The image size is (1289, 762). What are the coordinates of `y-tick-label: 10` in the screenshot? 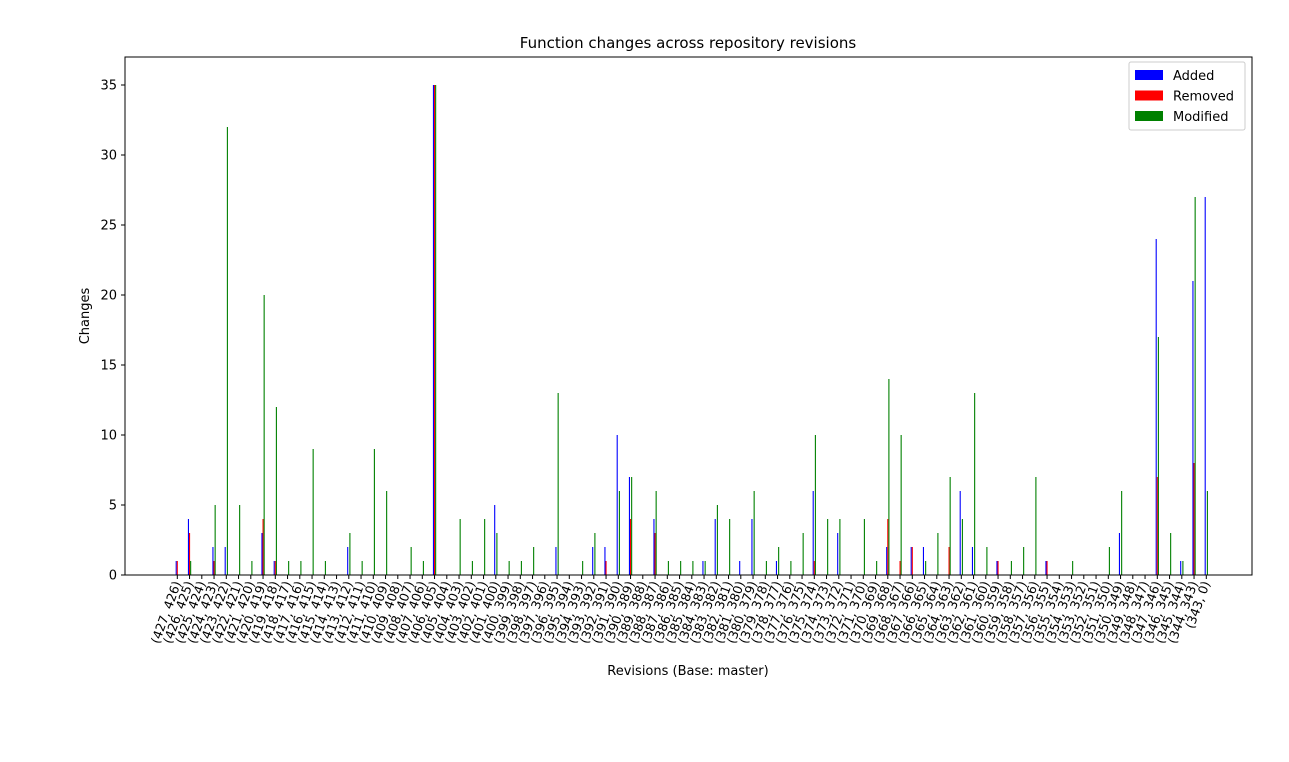 It's located at (108, 436).